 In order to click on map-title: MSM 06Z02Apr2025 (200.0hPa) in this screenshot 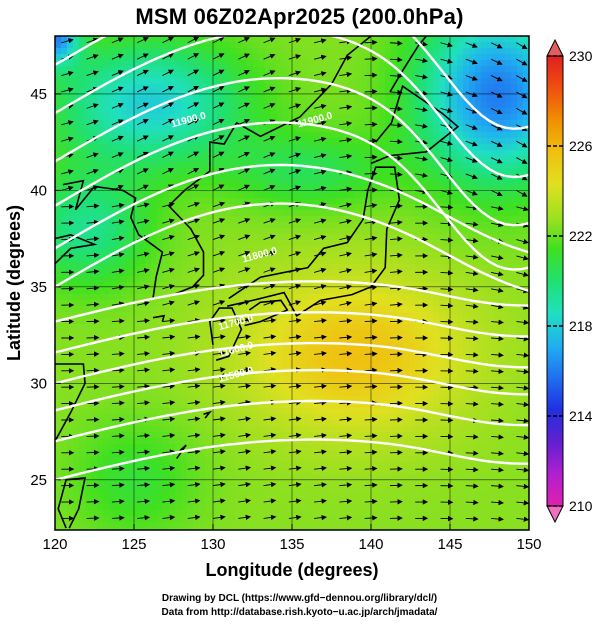, I will do `click(299, 16)`.